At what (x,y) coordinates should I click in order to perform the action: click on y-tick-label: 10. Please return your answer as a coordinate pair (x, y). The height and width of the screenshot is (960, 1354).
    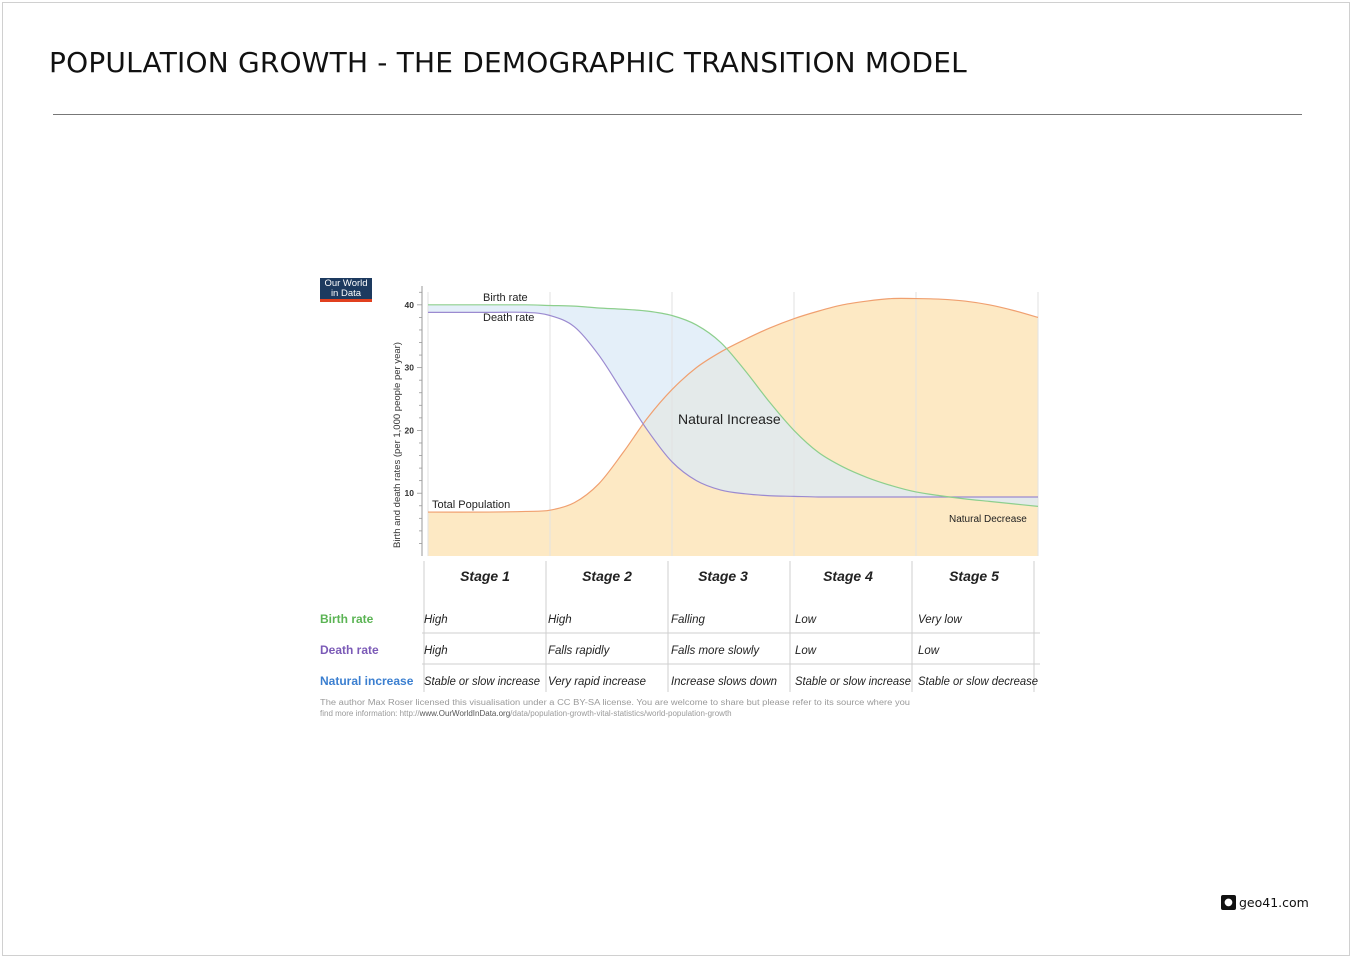
    Looking at the image, I should click on (410, 493).